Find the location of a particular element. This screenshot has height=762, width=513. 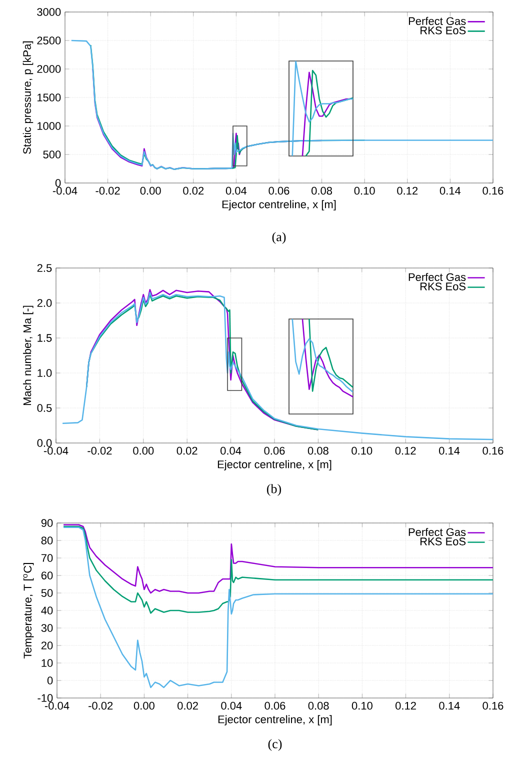

y-tick-label: 10 is located at coordinates (47, 663).